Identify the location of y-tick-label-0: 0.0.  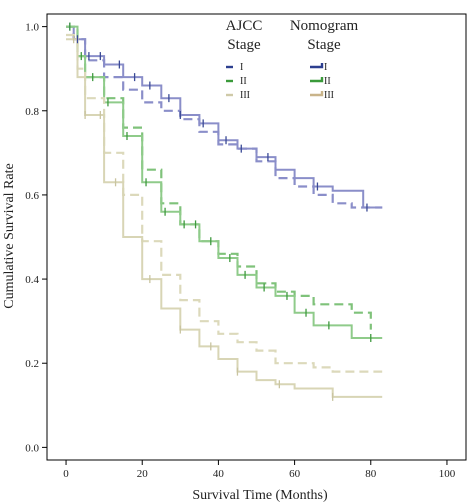
(32, 448).